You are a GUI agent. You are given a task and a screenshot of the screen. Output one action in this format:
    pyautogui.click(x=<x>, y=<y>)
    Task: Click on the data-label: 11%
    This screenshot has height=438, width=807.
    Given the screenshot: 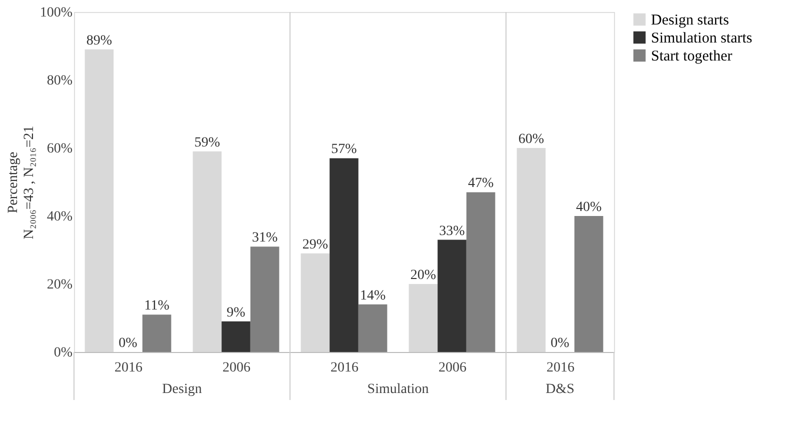 What is the action you would take?
    pyautogui.click(x=157, y=306)
    